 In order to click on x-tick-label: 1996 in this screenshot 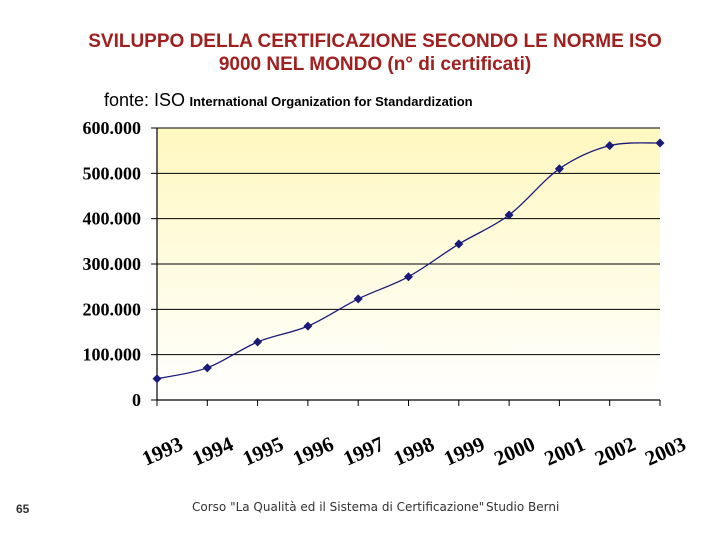, I will do `click(313, 451)`.